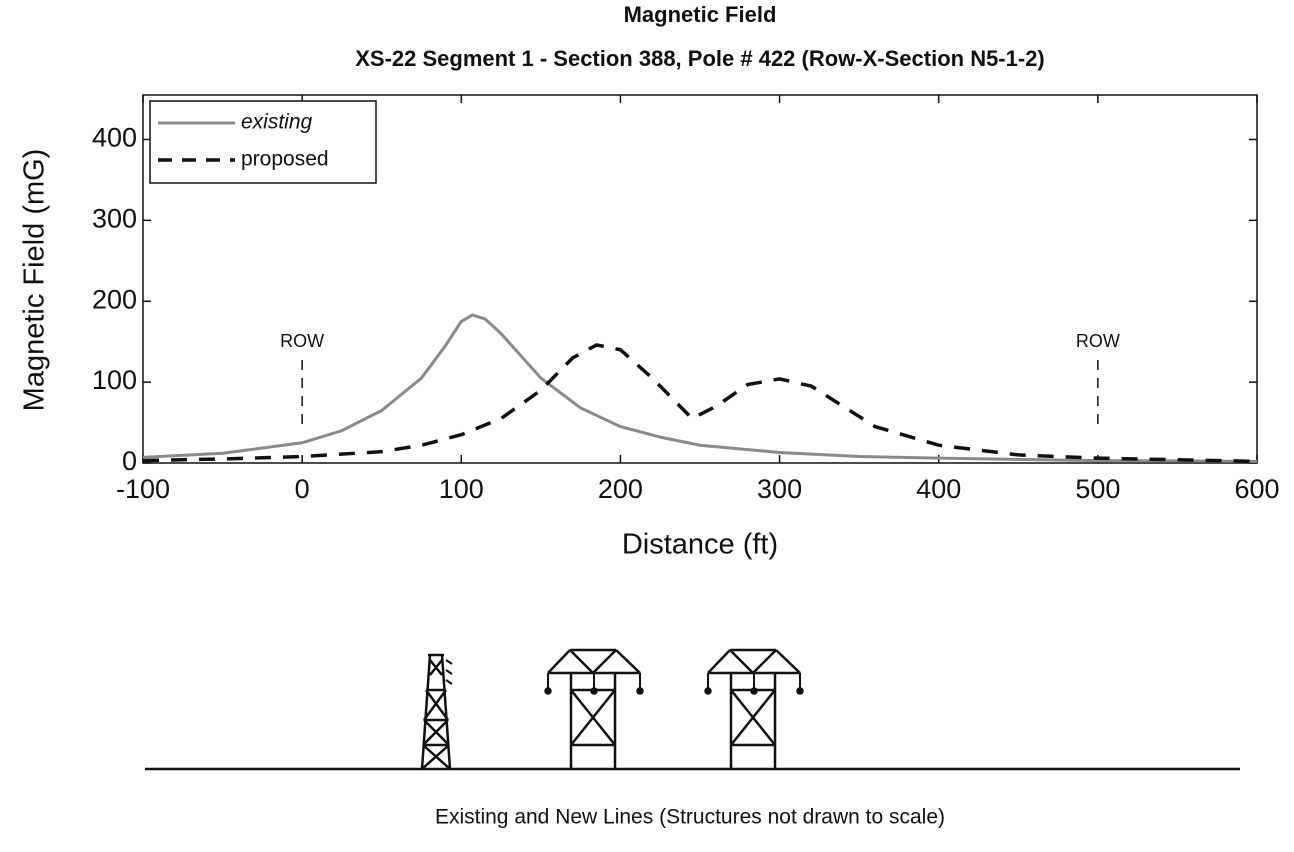 The image size is (1294, 852). What do you see at coordinates (1256, 489) in the screenshot?
I see `x-tick-label: 600` at bounding box center [1256, 489].